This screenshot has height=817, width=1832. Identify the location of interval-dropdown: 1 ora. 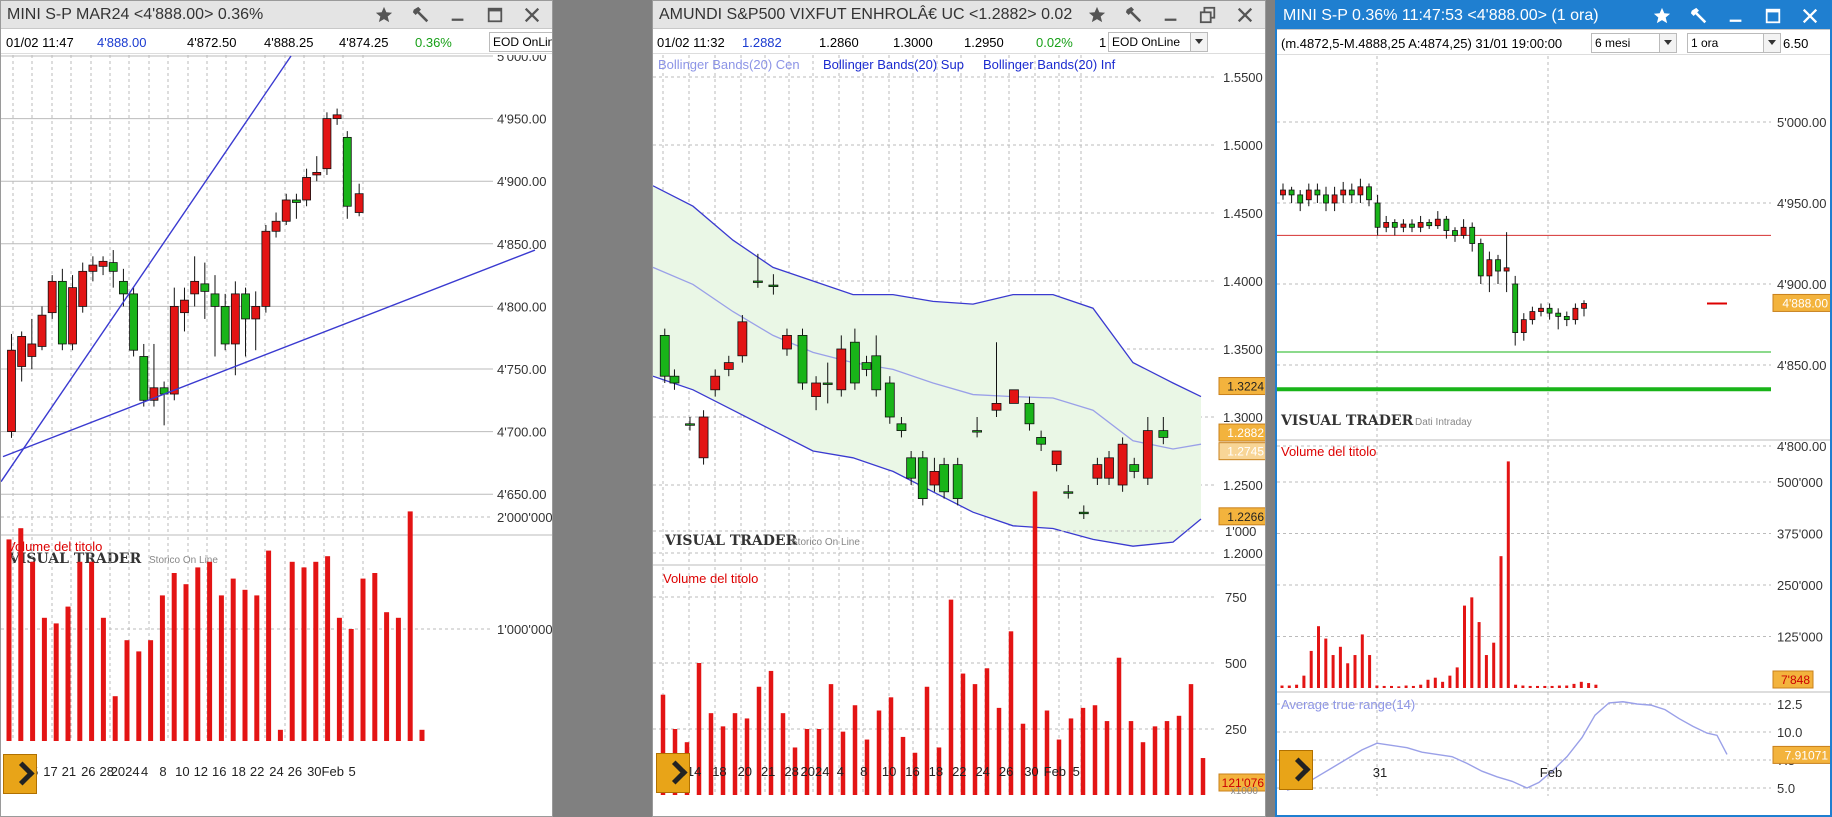
(1734, 43).